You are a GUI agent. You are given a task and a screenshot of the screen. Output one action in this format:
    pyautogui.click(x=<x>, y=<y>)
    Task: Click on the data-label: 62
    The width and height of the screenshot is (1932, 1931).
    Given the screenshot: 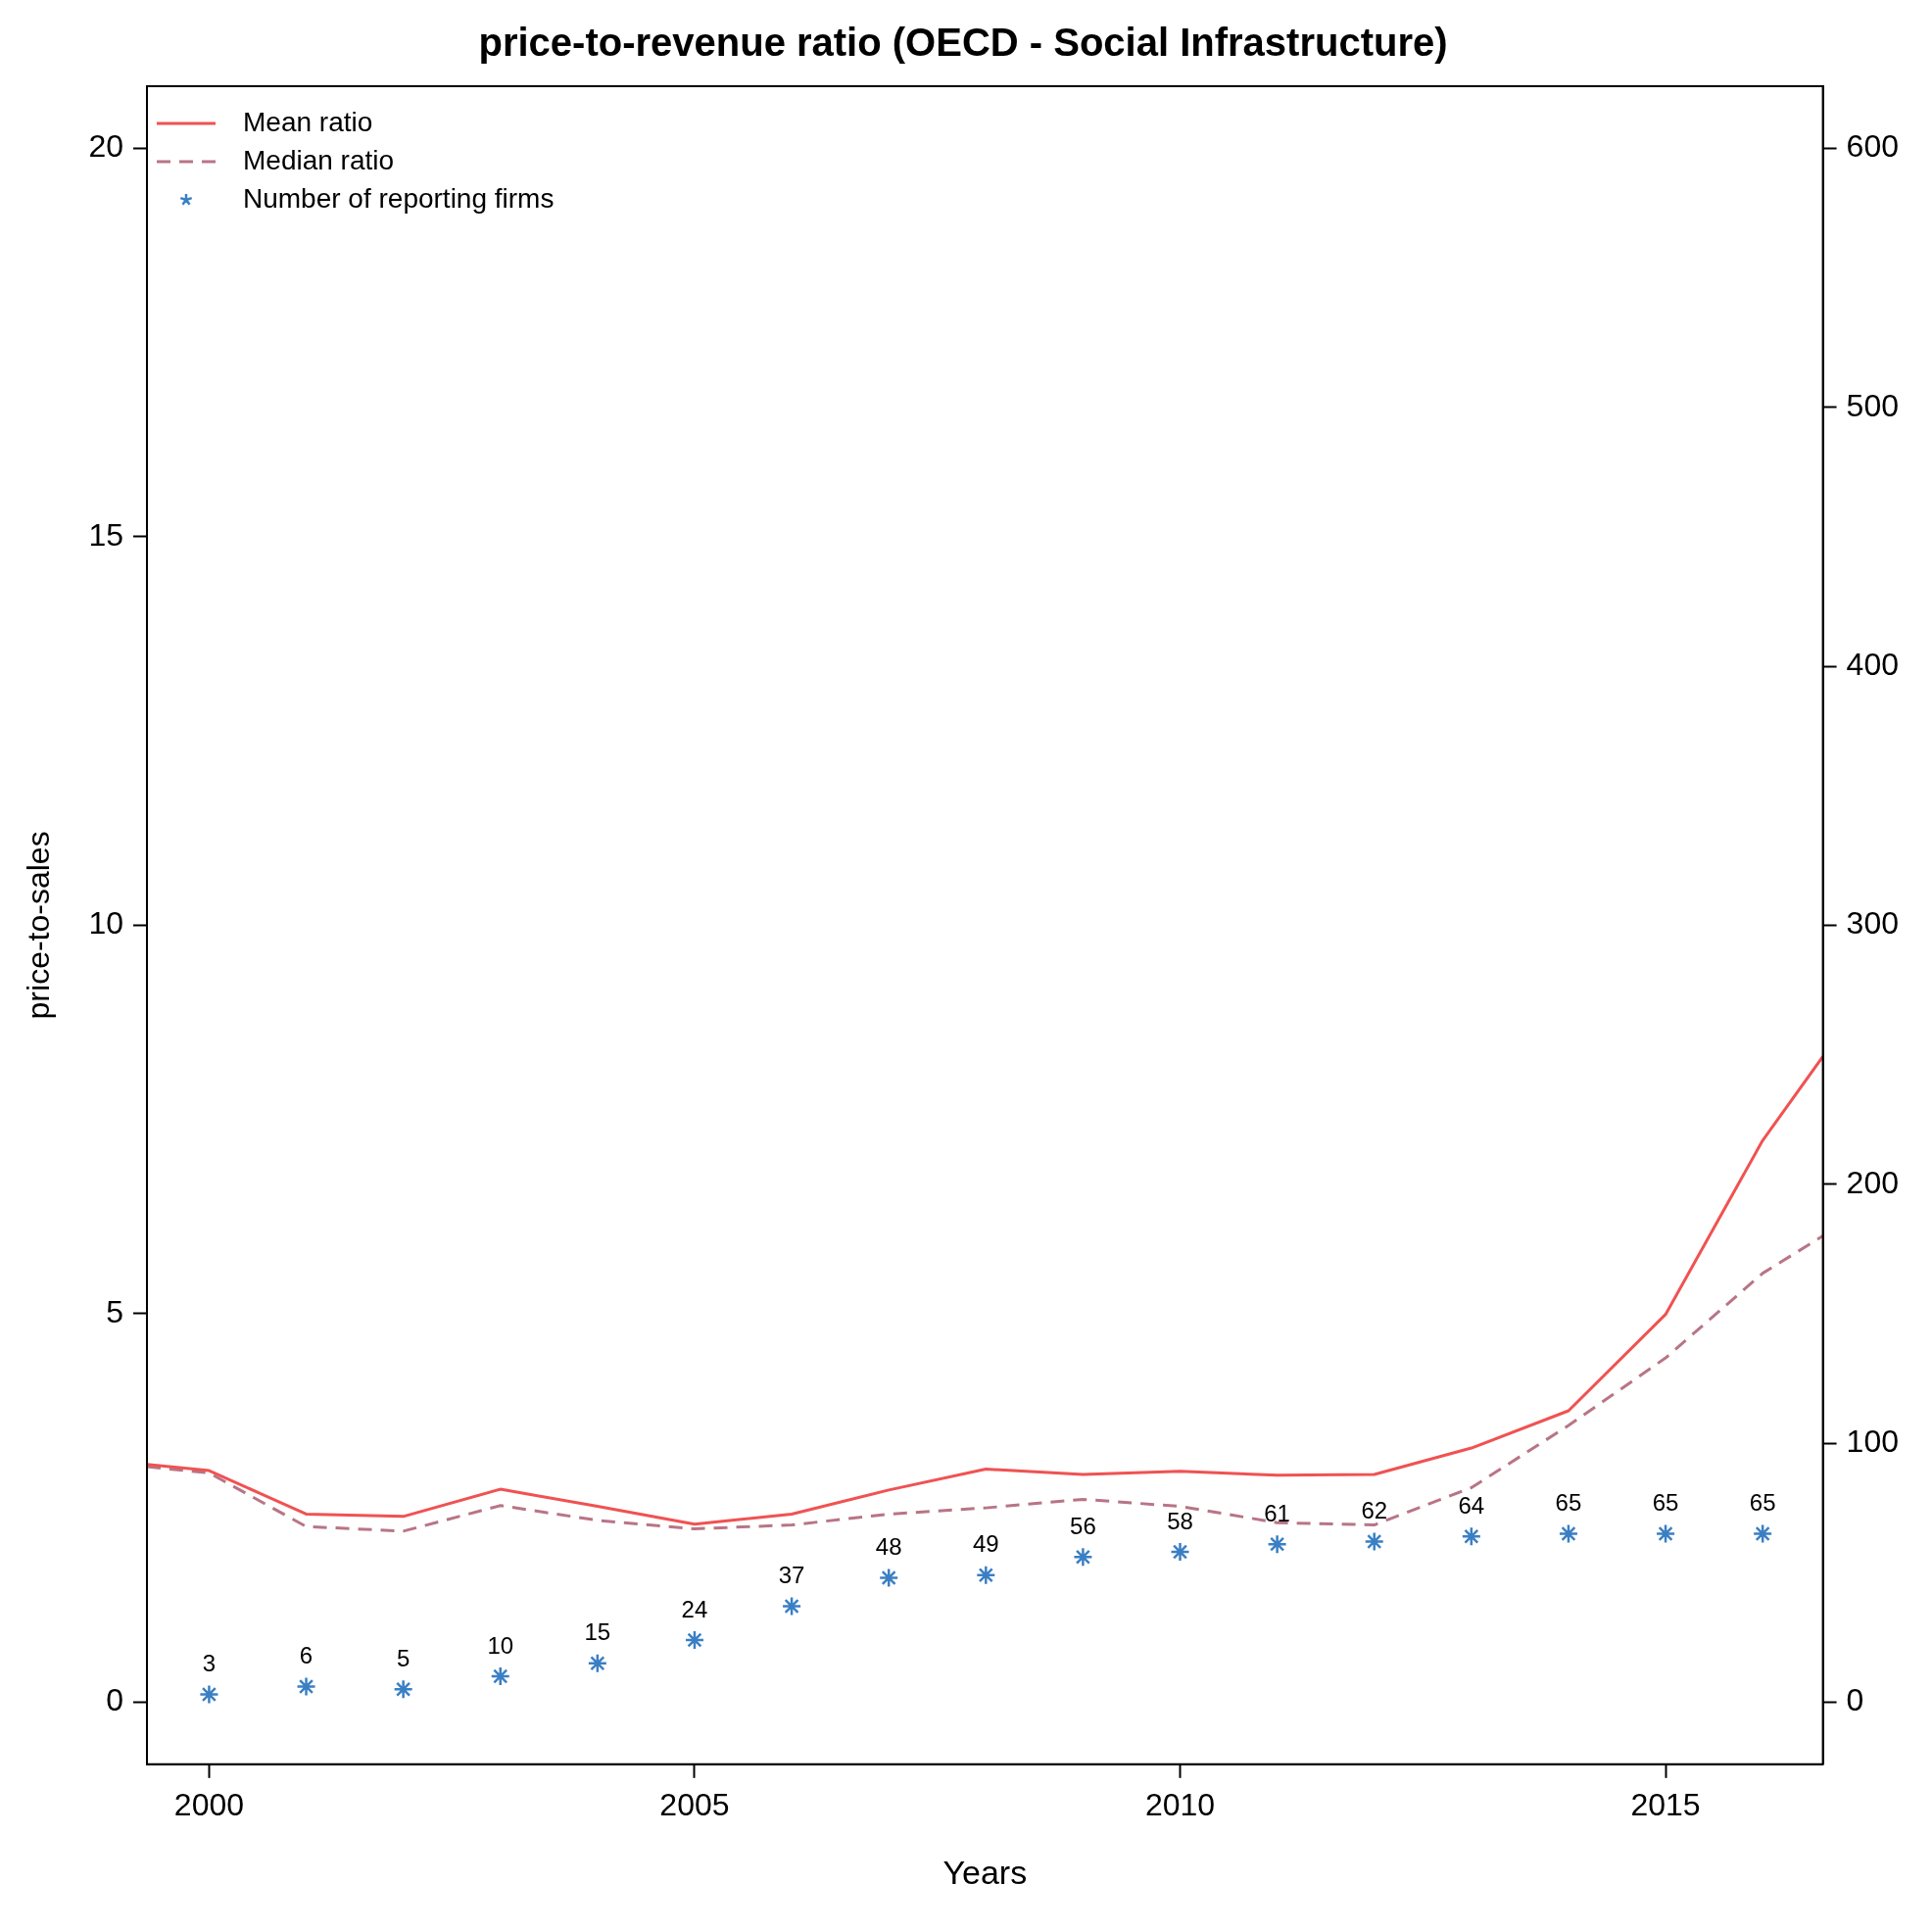 What is the action you would take?
    pyautogui.click(x=1374, y=1511)
    